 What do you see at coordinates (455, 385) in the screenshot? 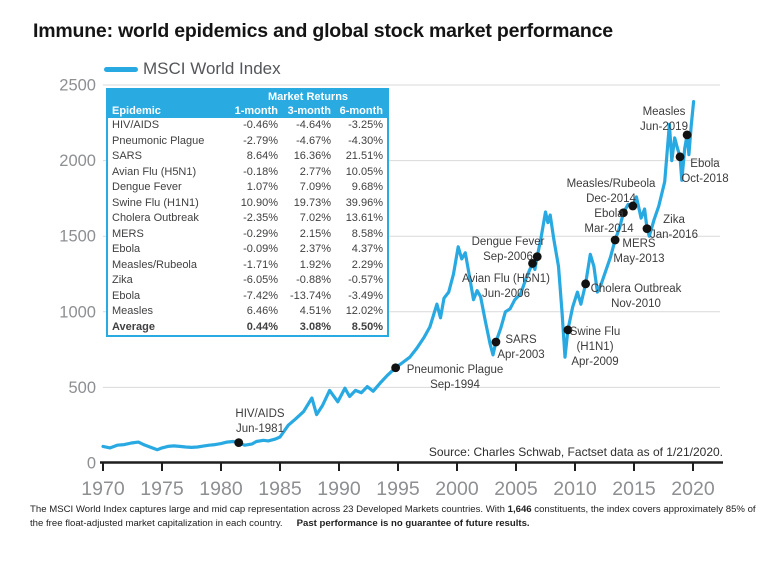
I see `event-label: Sep-1994` at bounding box center [455, 385].